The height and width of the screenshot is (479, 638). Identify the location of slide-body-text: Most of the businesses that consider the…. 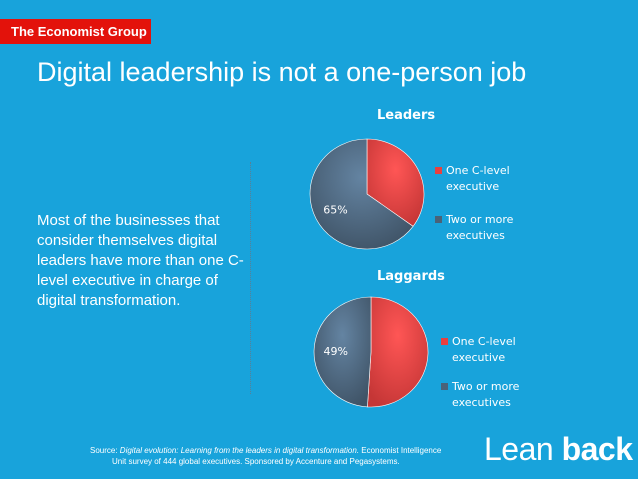
(140, 260).